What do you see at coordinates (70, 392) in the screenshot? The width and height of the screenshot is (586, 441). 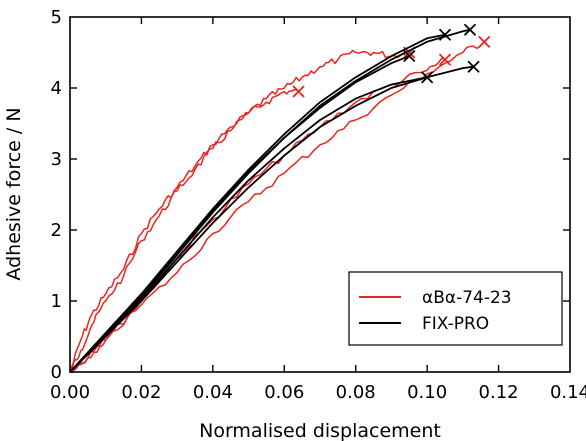 I see `x-tick-label: 0.00` at bounding box center [70, 392].